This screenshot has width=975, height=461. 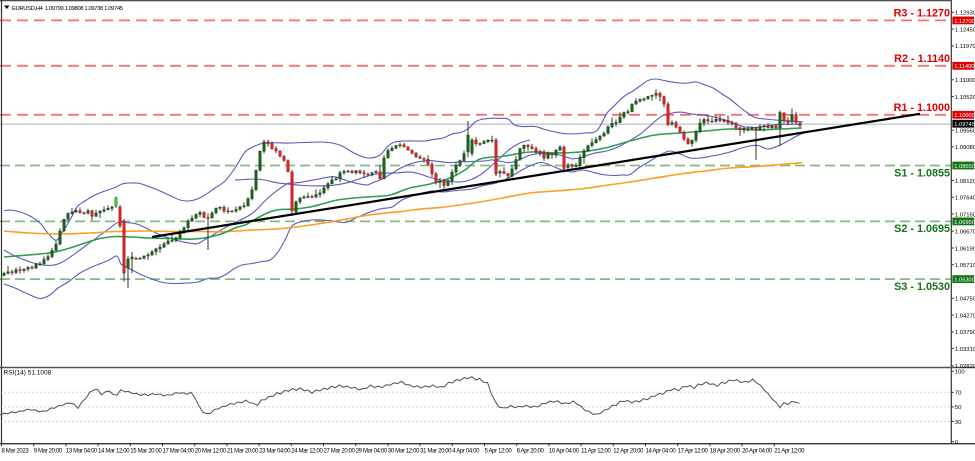 What do you see at coordinates (965, 47) in the screenshot?
I see `svg-text: 1.11970` at bounding box center [965, 47].